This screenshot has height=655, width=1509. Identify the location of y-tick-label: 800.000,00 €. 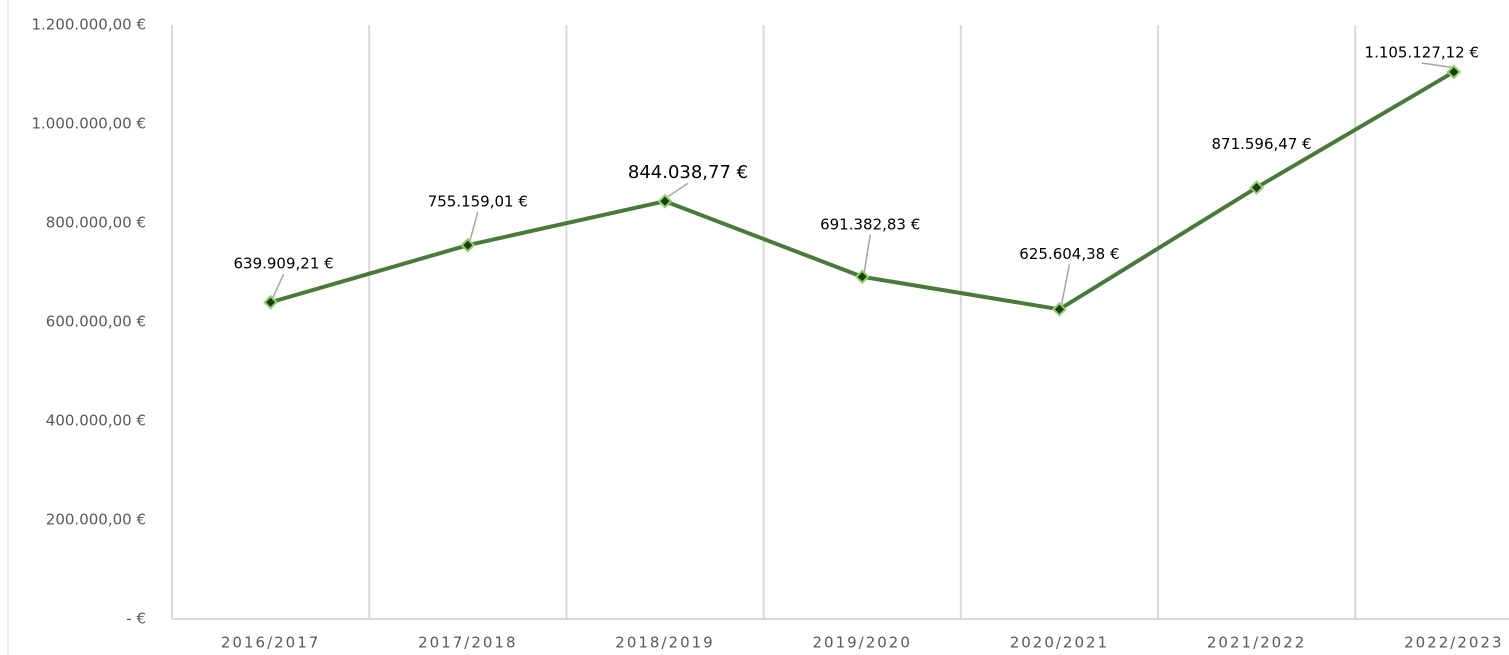
(96, 223).